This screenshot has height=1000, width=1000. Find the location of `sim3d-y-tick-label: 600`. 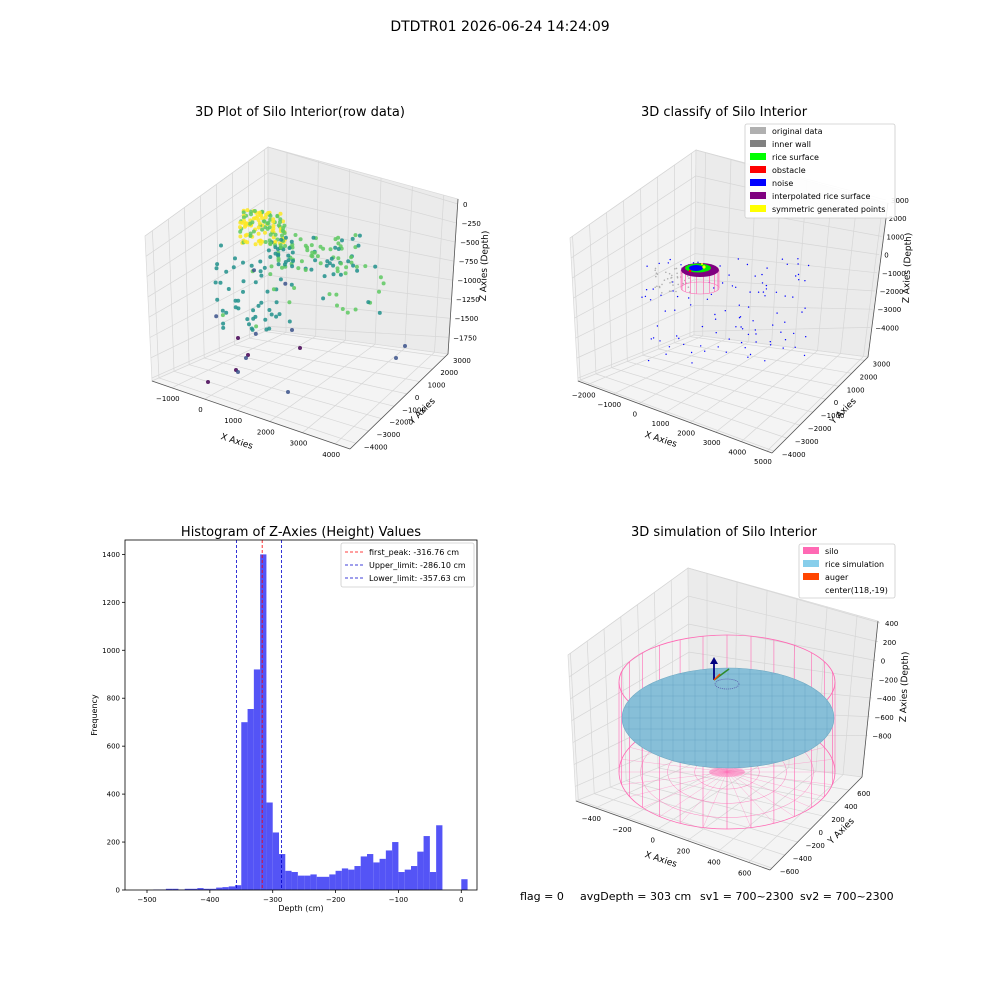

sim3d-y-tick-label: 600 is located at coordinates (863, 794).